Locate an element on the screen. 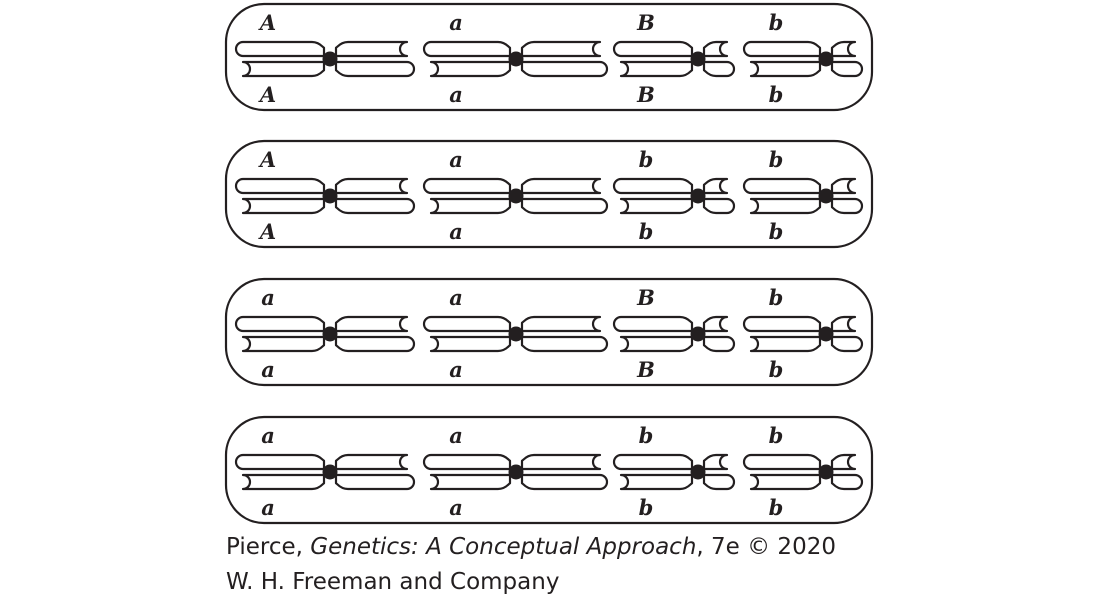 The height and width of the screenshot is (603, 1100). credit-book-title: Genetics: A Conceptual Approach is located at coordinates (503, 547).